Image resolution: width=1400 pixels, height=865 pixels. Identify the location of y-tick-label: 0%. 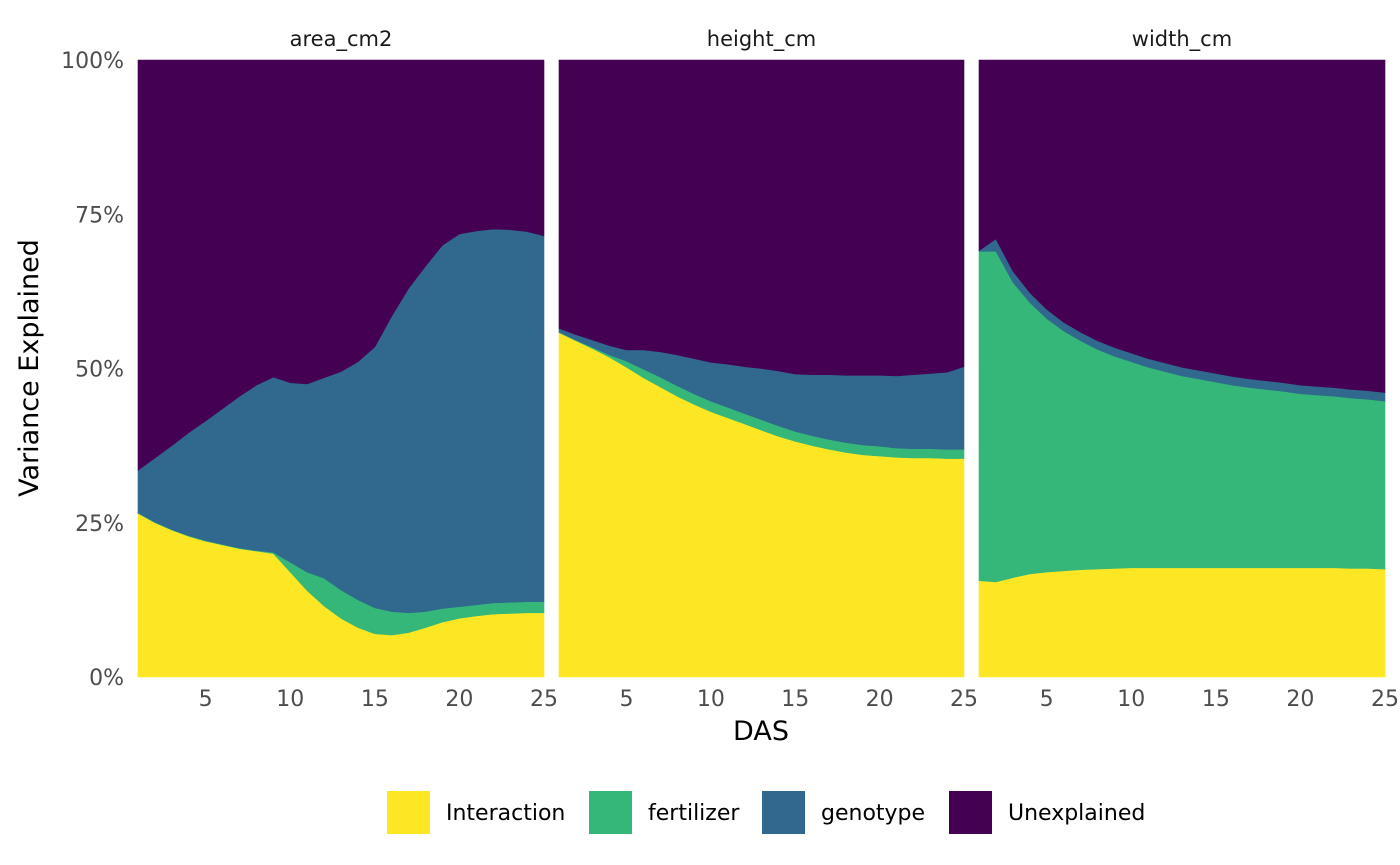
(106, 678).